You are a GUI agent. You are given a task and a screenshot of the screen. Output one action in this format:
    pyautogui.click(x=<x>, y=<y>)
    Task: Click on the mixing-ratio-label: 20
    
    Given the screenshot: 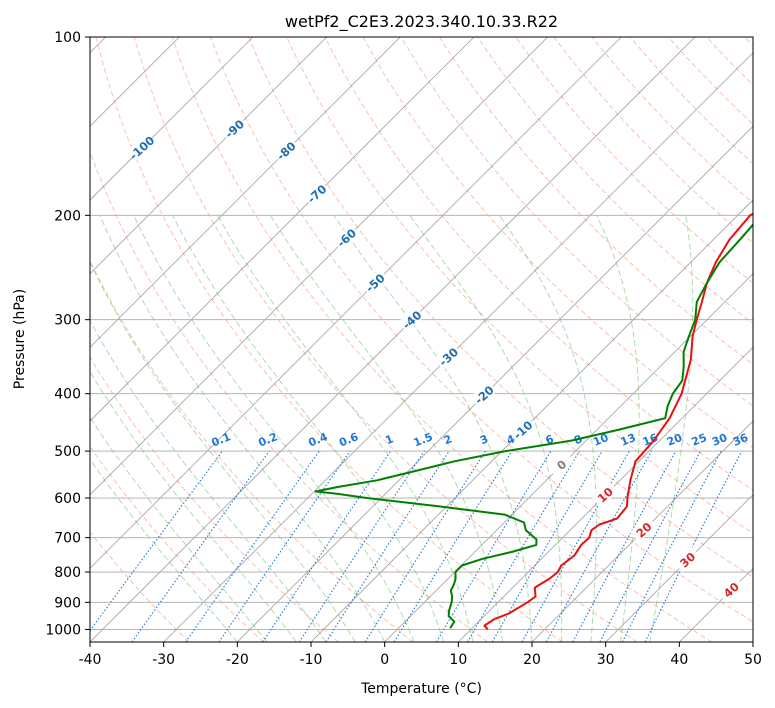 What is the action you would take?
    pyautogui.click(x=674, y=440)
    